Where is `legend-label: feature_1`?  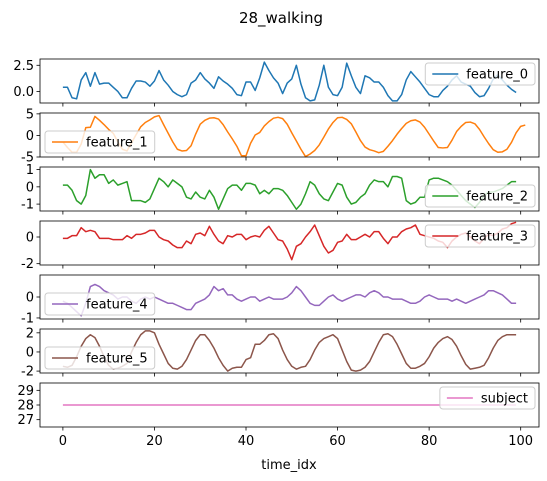
legend-label: feature_1 is located at coordinates (117, 143).